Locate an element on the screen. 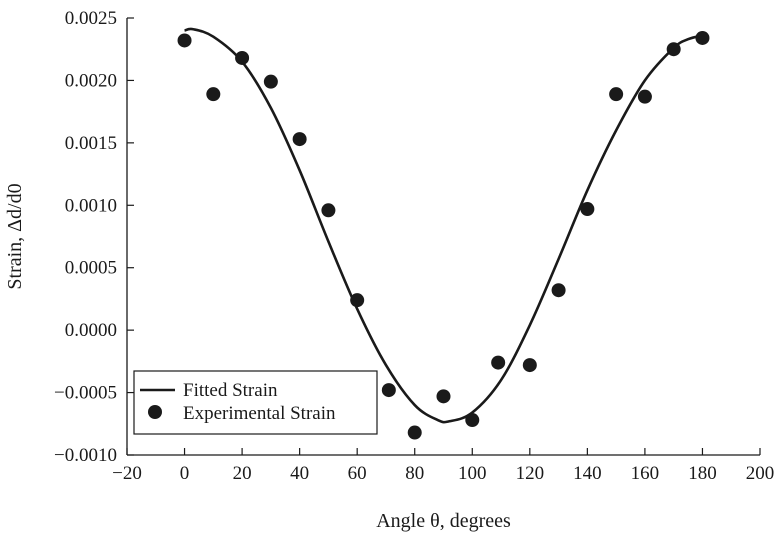  legend-box is located at coordinates (255, 402).